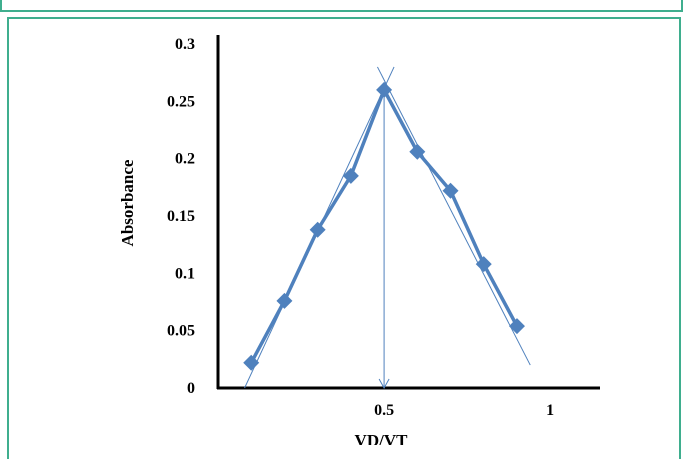 This screenshot has height=459, width=683. I want to click on y-tick-label: 0.1, so click(185, 273).